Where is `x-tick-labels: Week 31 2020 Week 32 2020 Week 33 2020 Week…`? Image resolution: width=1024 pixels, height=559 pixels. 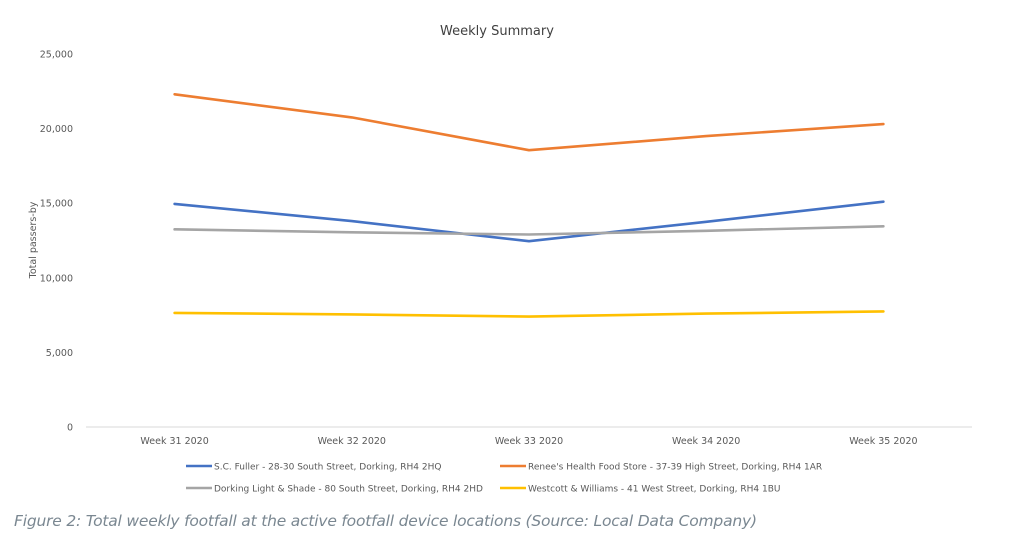
x-tick-labels: Week 31 2020 Week 32 2020 Week 33 2020 Week… is located at coordinates (528, 441).